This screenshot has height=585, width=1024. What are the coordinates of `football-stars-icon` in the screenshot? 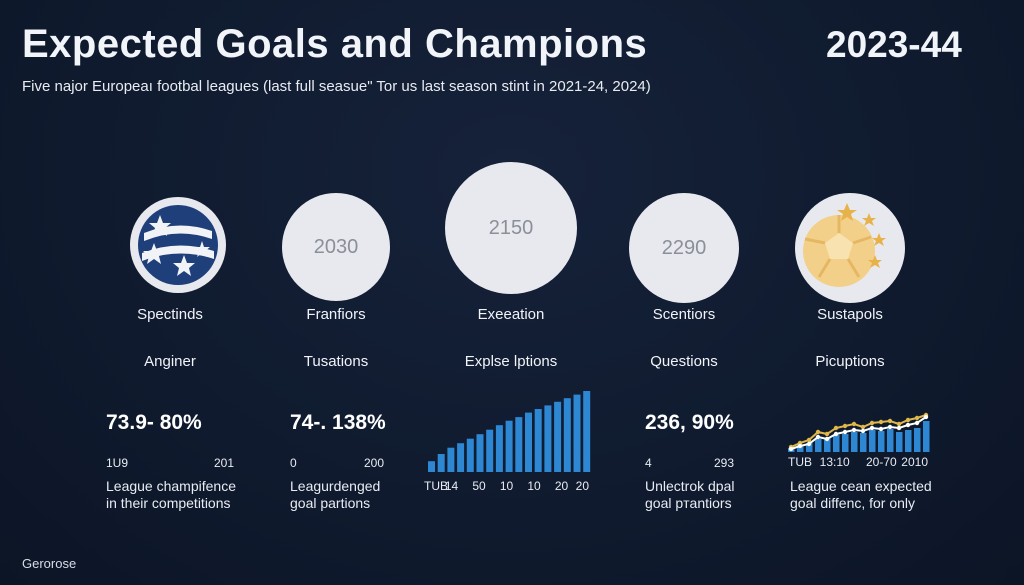 It's located at (844, 245).